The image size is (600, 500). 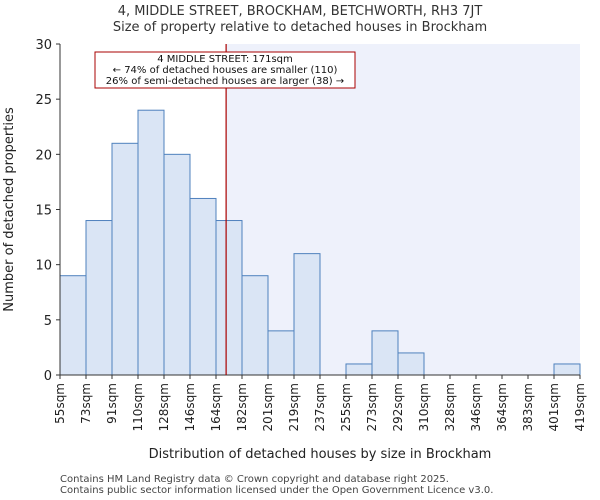 I want to click on annotation-line-1: 4 MIDDLE STREET: 171sqm, so click(x=225, y=59).